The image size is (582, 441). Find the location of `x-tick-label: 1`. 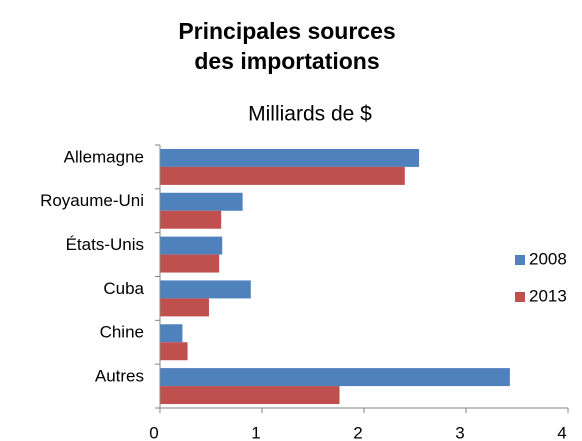

x-tick-label: 1 is located at coordinates (255, 432).